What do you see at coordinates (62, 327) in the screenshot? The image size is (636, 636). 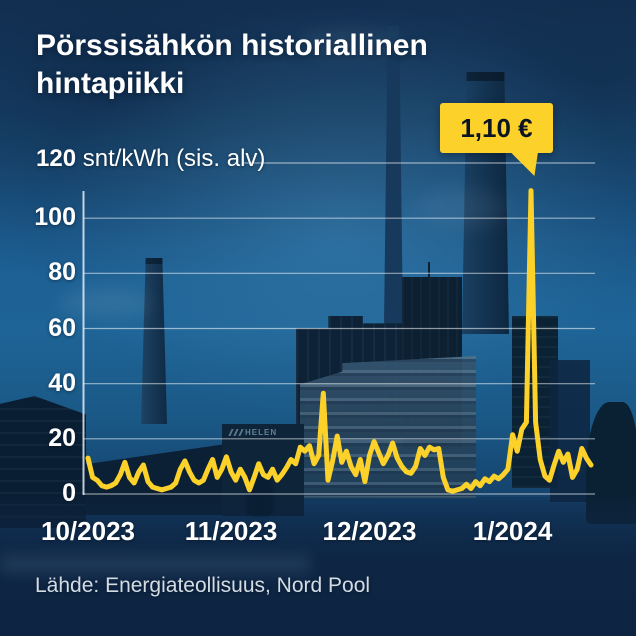 I see `y-tick-label: 60` at bounding box center [62, 327].